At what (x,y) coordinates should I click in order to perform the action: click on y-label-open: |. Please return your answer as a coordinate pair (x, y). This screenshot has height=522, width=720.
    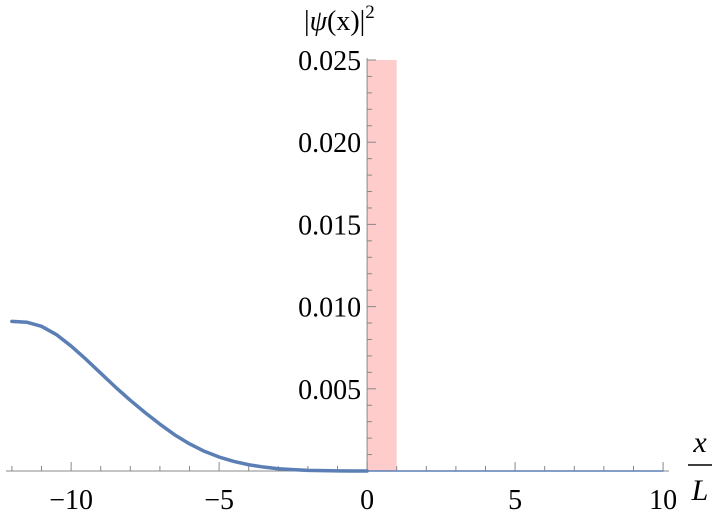
    Looking at the image, I should click on (307, 21).